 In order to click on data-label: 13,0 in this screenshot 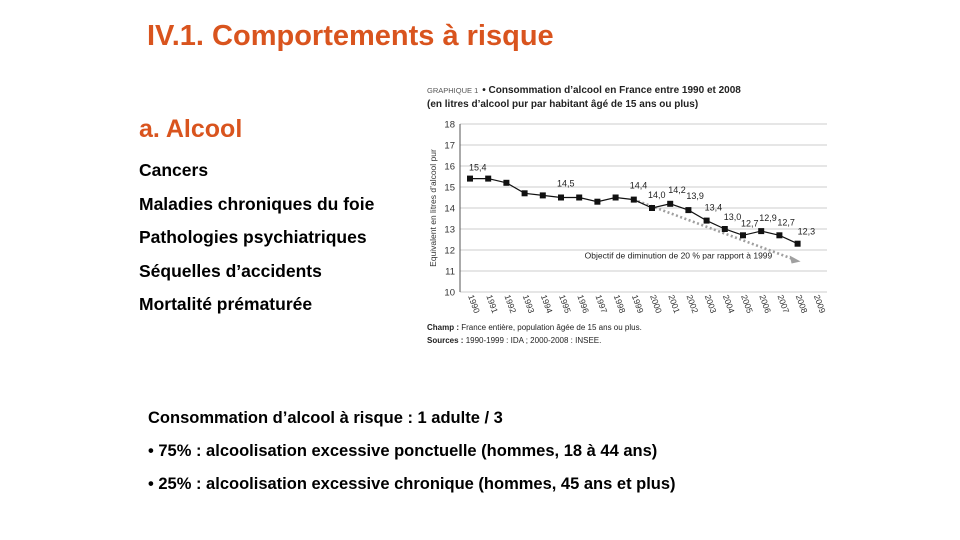, I will do `click(733, 217)`.